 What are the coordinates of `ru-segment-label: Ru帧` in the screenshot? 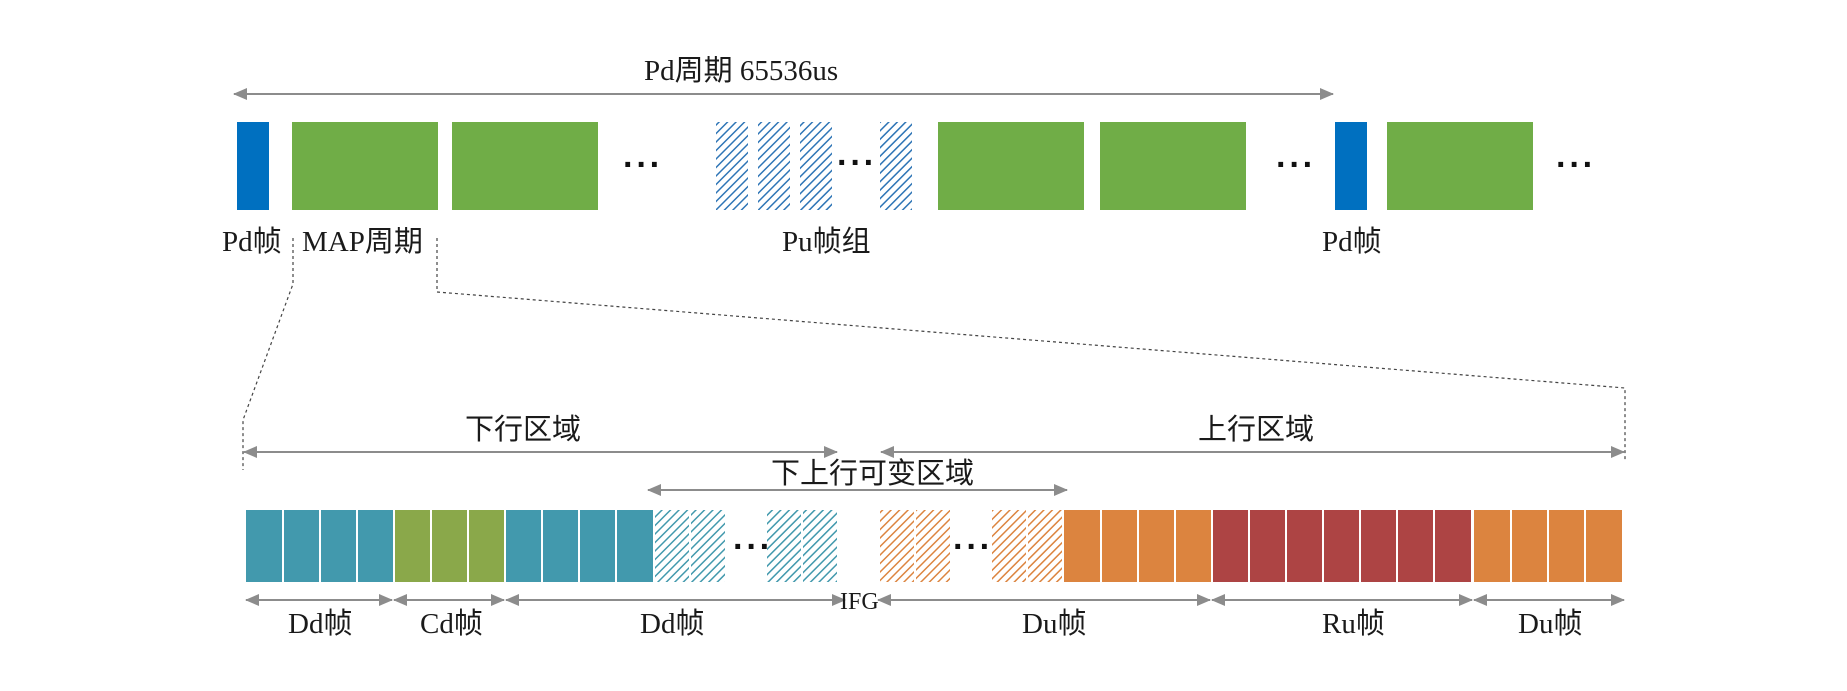 It's located at (1353, 624).